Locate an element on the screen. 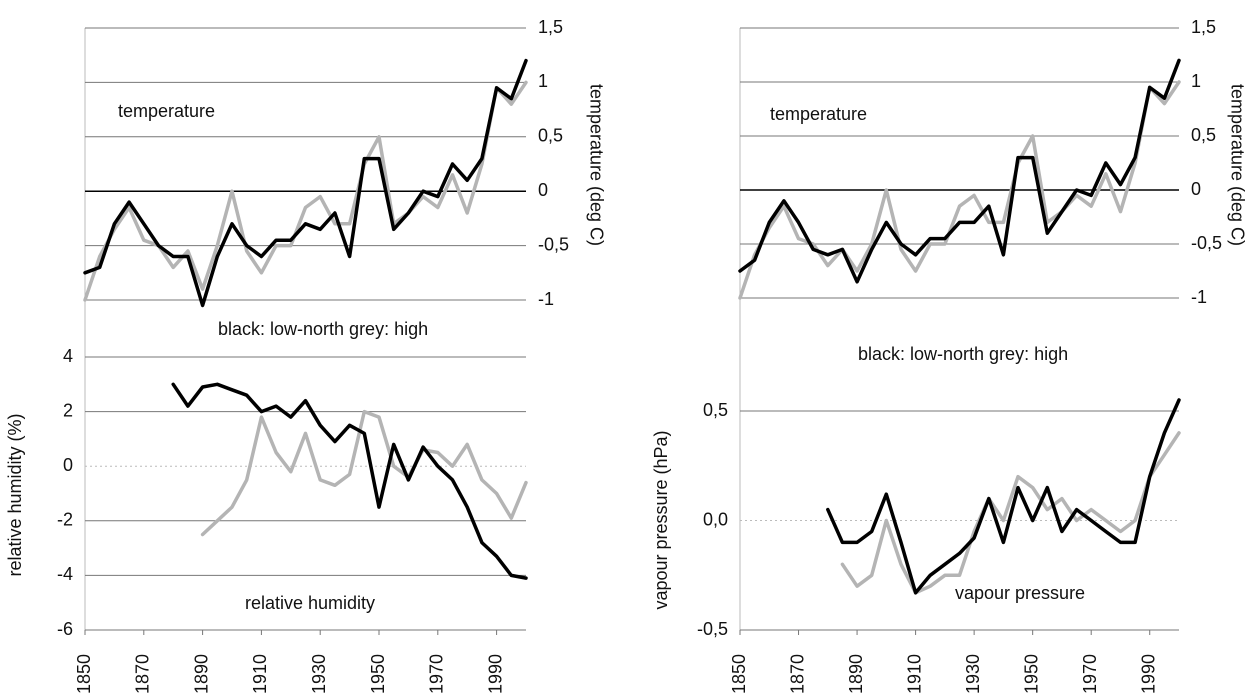 This screenshot has height=699, width=1253. y-tick-label: 4 is located at coordinates (68, 356).